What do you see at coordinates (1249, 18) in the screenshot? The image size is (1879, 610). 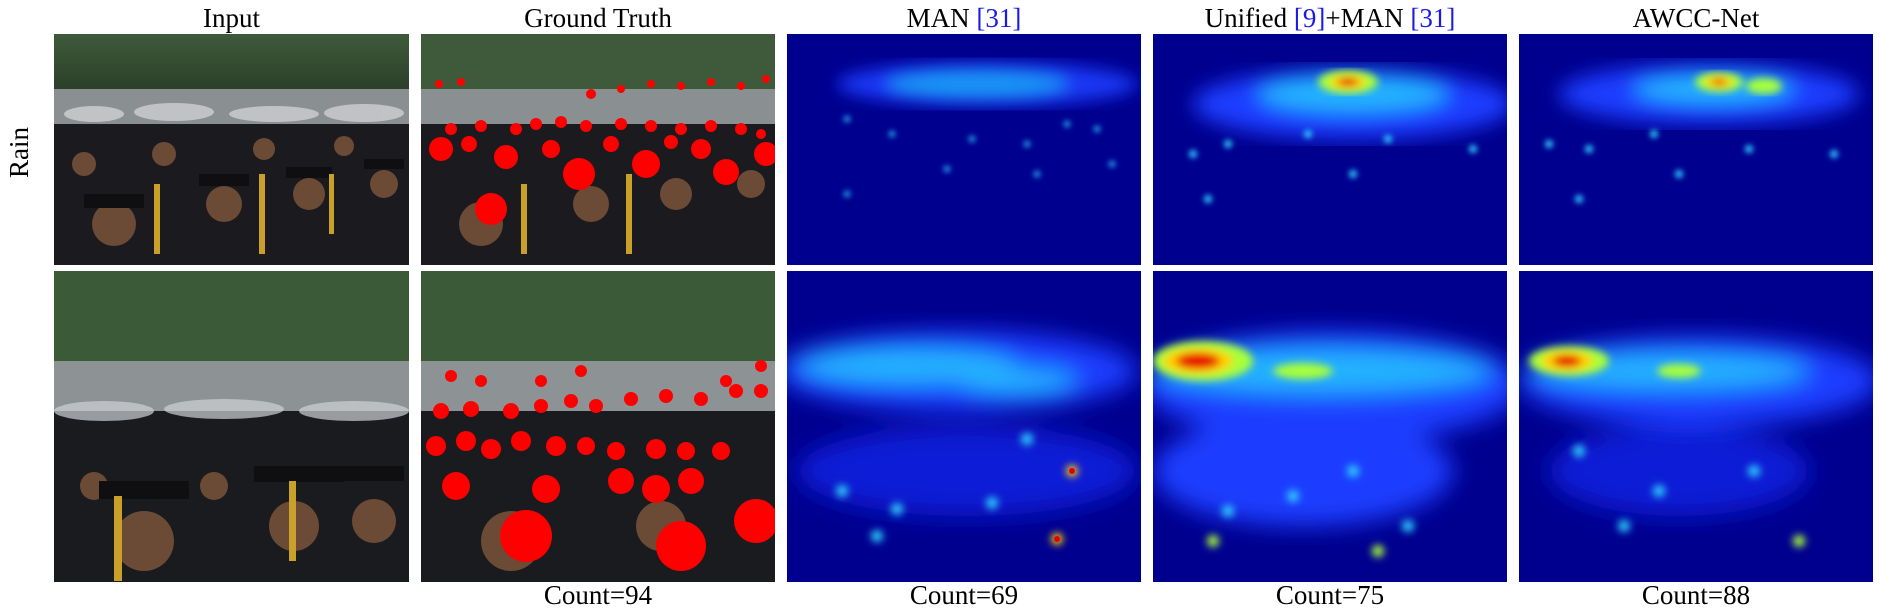 I see `method-name: Unified` at bounding box center [1249, 18].